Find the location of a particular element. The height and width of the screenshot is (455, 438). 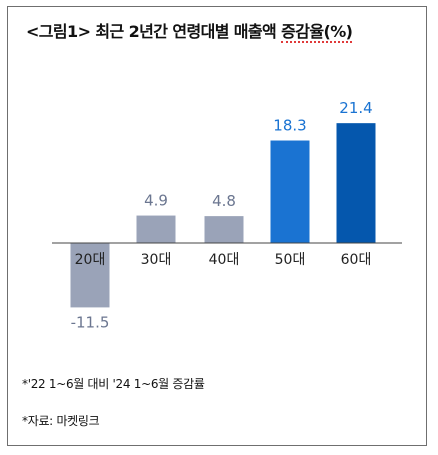

category-label: 20대 is located at coordinates (90, 260).